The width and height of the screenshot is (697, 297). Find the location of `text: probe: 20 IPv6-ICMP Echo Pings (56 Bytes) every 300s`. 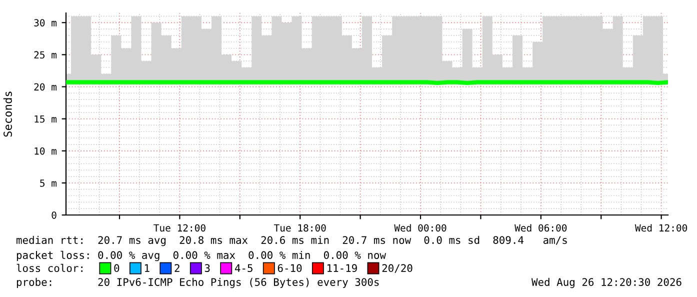

text: probe: 20 IPv6-ICMP Echo Pings (56 Bytes) every 300s is located at coordinates (197, 283).